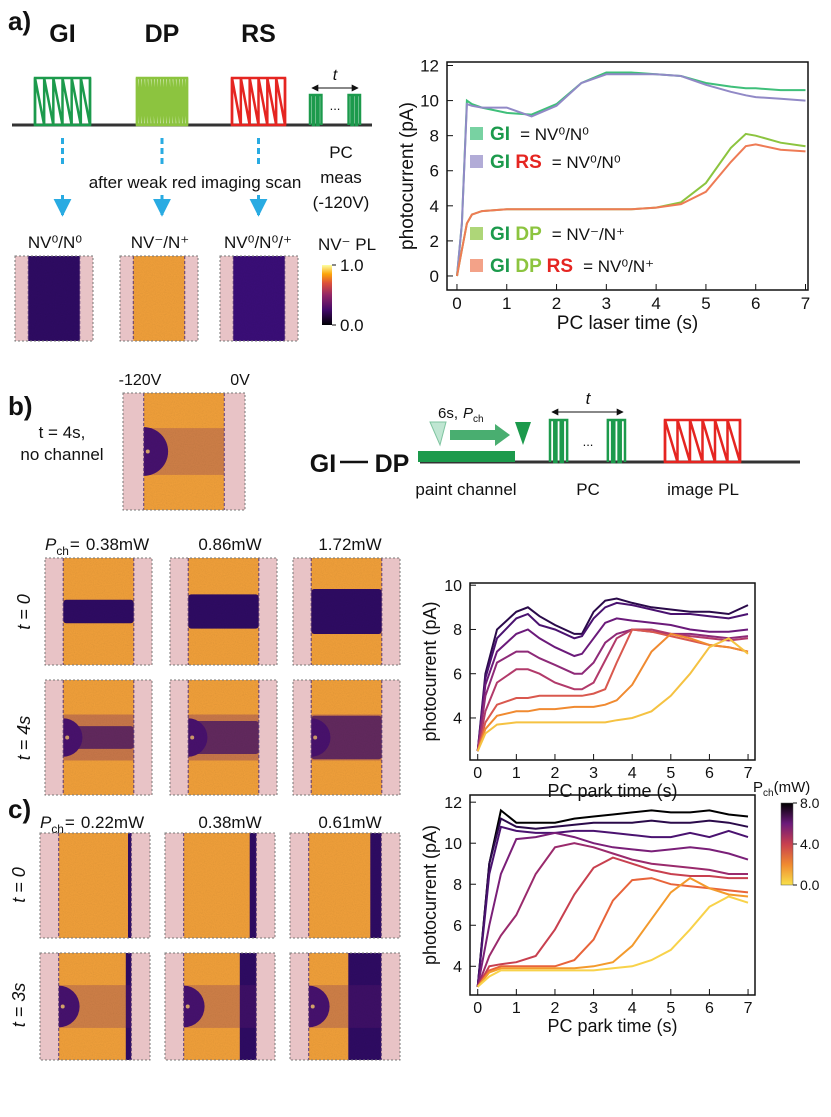  I want to click on pulse-gi-zigzag, so click(62, 101).